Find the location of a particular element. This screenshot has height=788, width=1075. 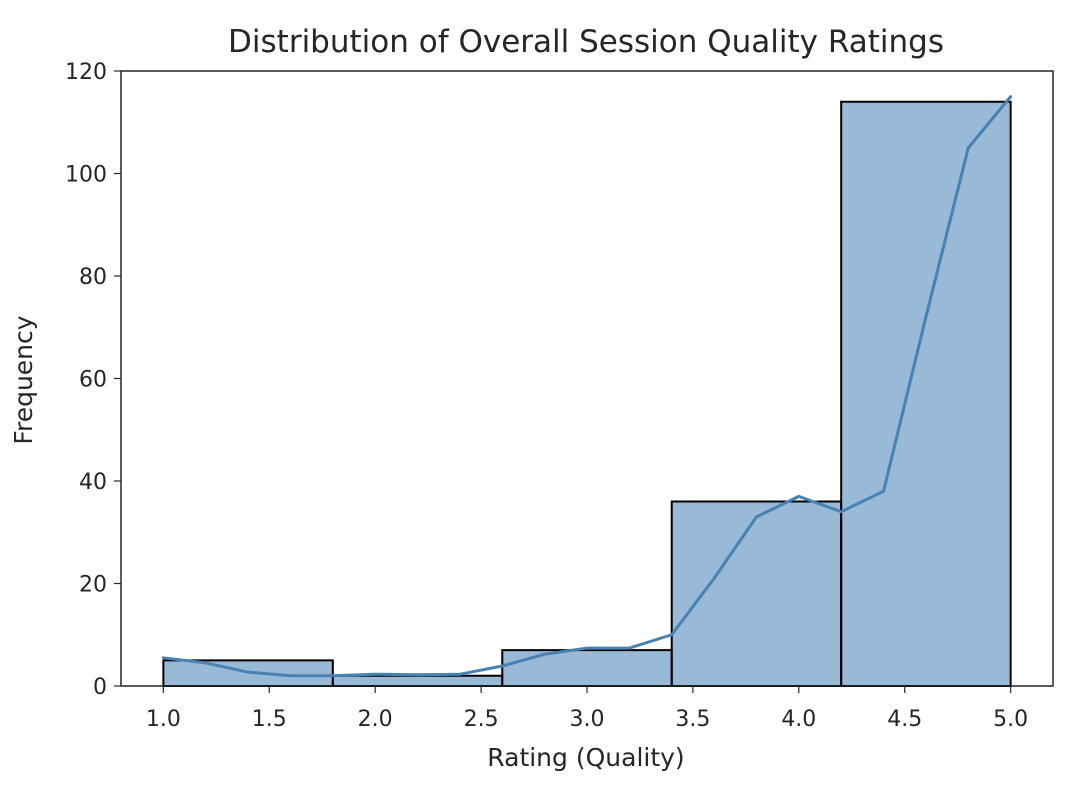

x-tick-label: 2.0 is located at coordinates (375, 719).